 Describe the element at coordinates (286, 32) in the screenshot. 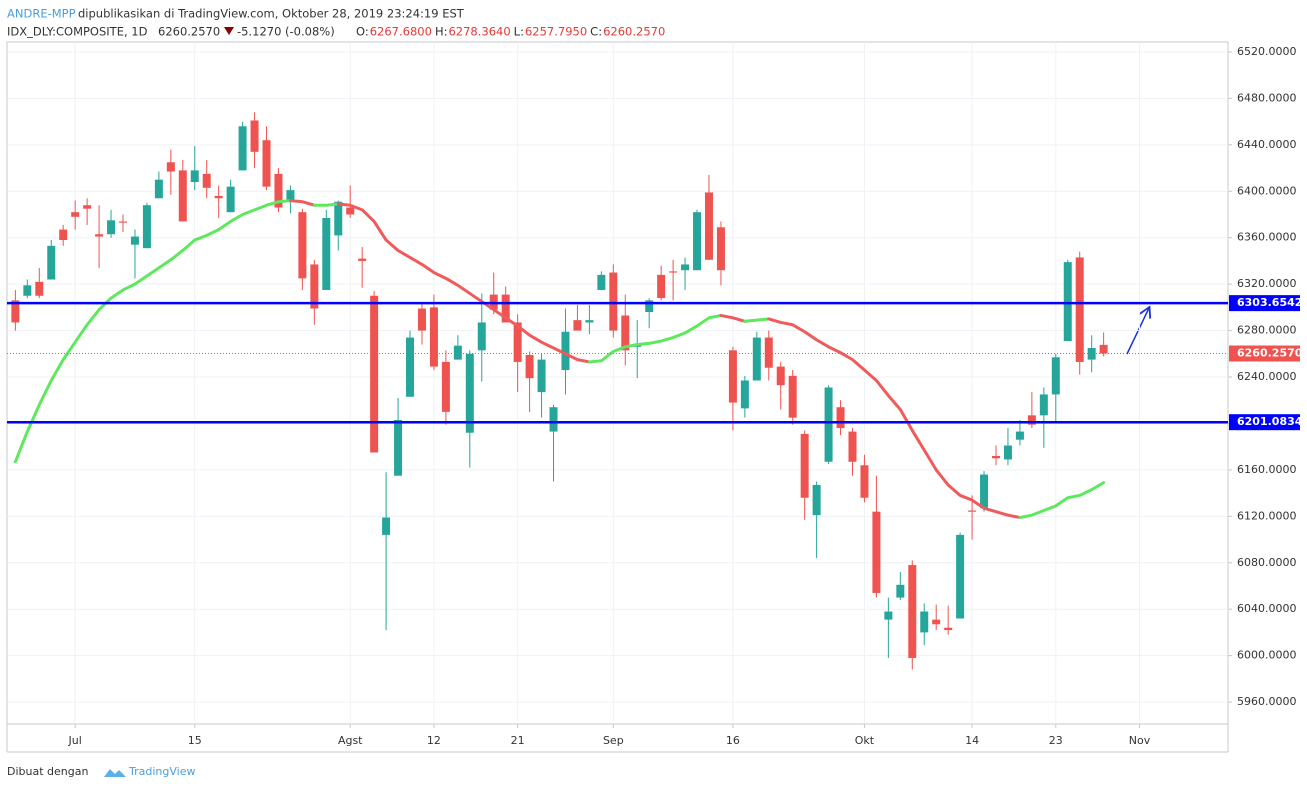

I see `change: -5.1270 (-0.08%)` at that location.